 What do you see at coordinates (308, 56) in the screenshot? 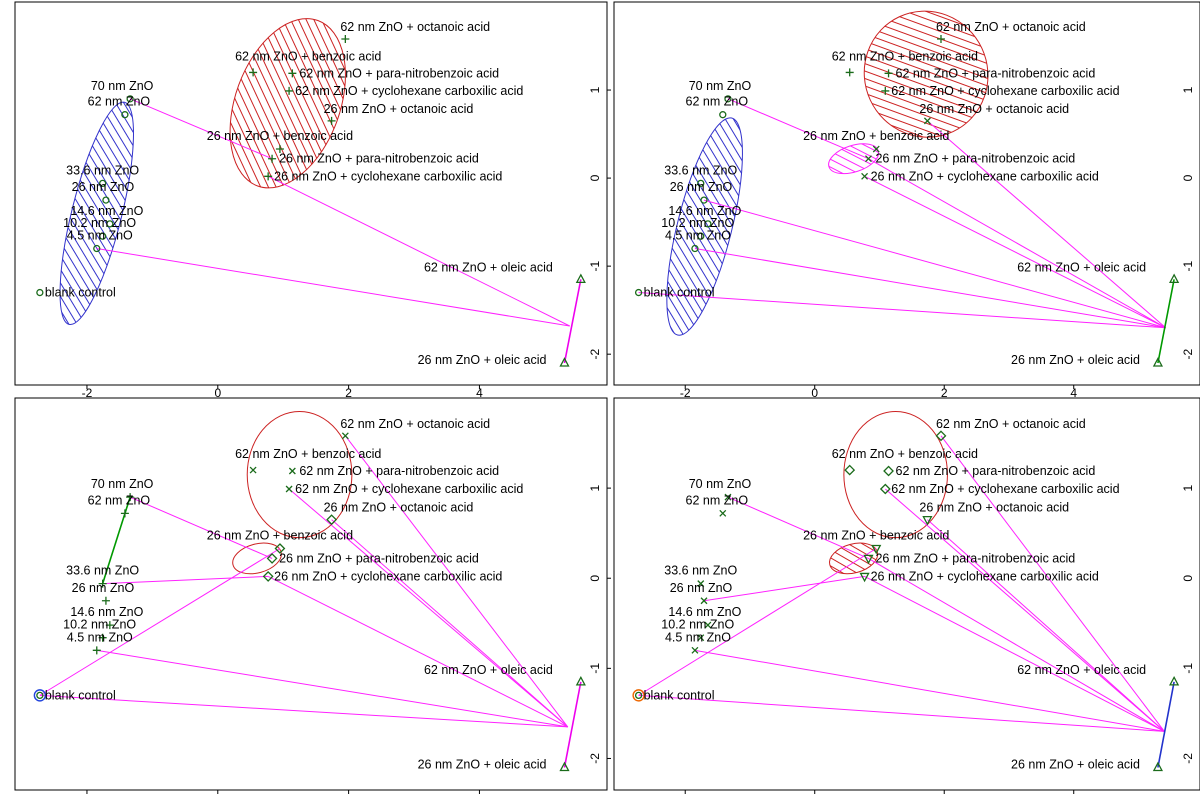
I see `label-zno62-benzoic: 62 nm ZnO + benzoic acid` at bounding box center [308, 56].